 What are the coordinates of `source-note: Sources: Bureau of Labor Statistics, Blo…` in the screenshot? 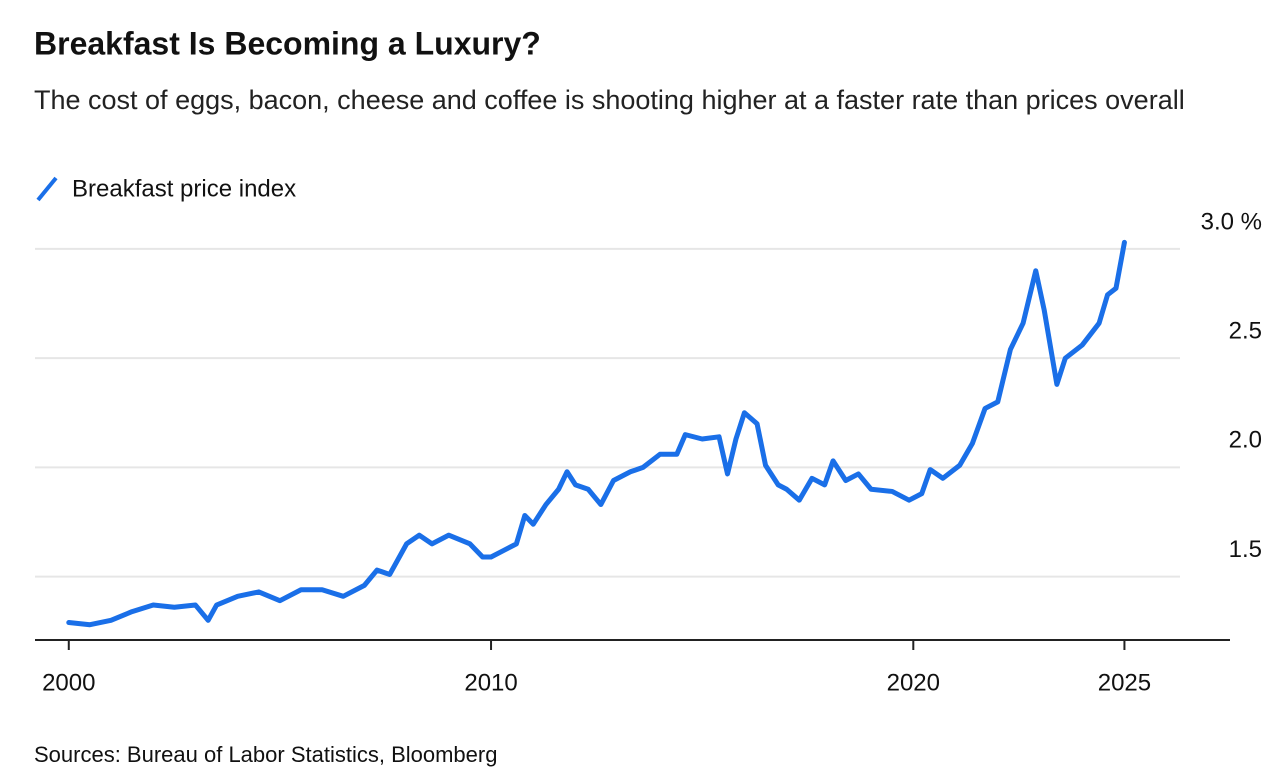 It's located at (265, 754).